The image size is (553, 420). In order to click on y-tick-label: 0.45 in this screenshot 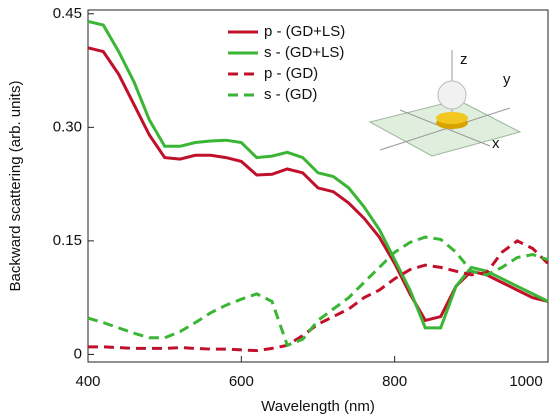, I will do `click(67, 13)`.